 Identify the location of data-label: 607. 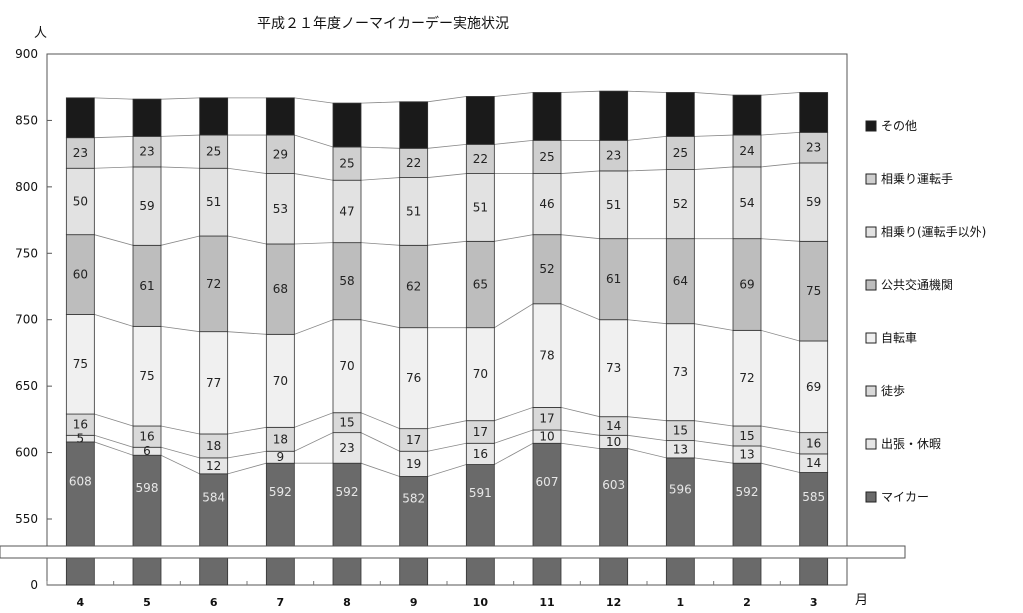
(547, 482).